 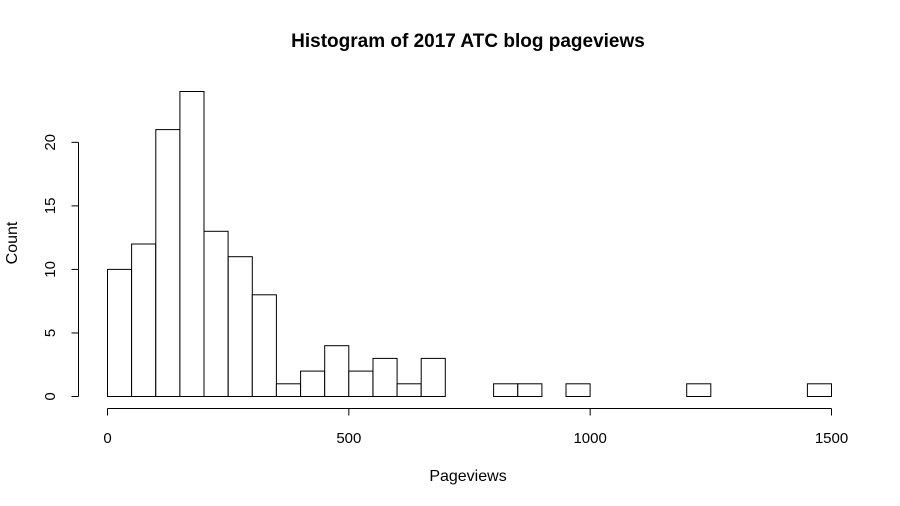 I want to click on x-axis: 0 500 1000 1500, so click(x=475, y=427).